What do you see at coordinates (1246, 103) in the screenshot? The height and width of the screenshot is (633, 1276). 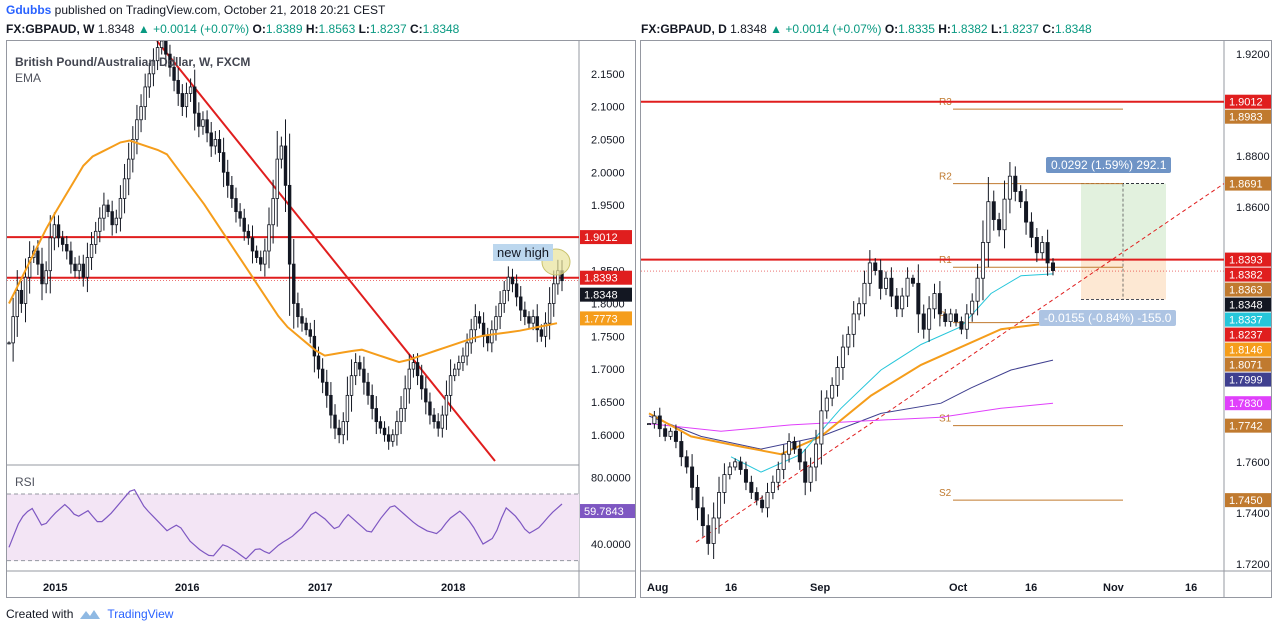 I see `price-label: 1.9012` at bounding box center [1246, 103].